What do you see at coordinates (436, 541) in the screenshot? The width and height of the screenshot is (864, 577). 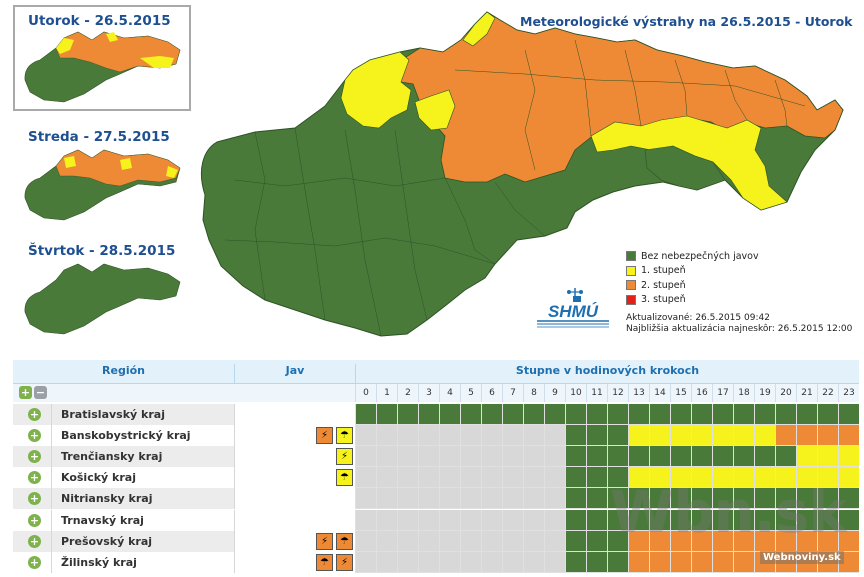 I see `table-row: + Prešovský kraj ⚡ ☂` at bounding box center [436, 541].